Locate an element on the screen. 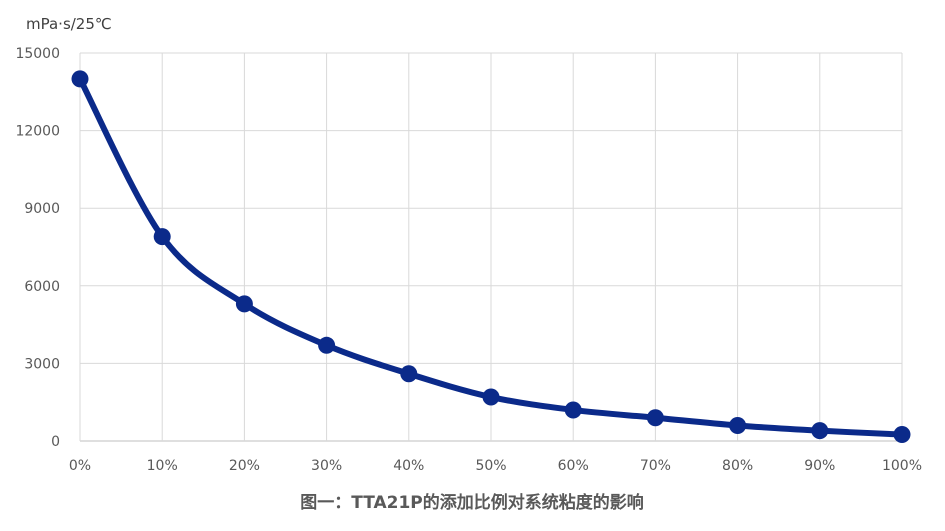 The width and height of the screenshot is (945, 531). chart-caption: 图一：TTA21P的添加比例对系统粘度的影响 is located at coordinates (472, 502).